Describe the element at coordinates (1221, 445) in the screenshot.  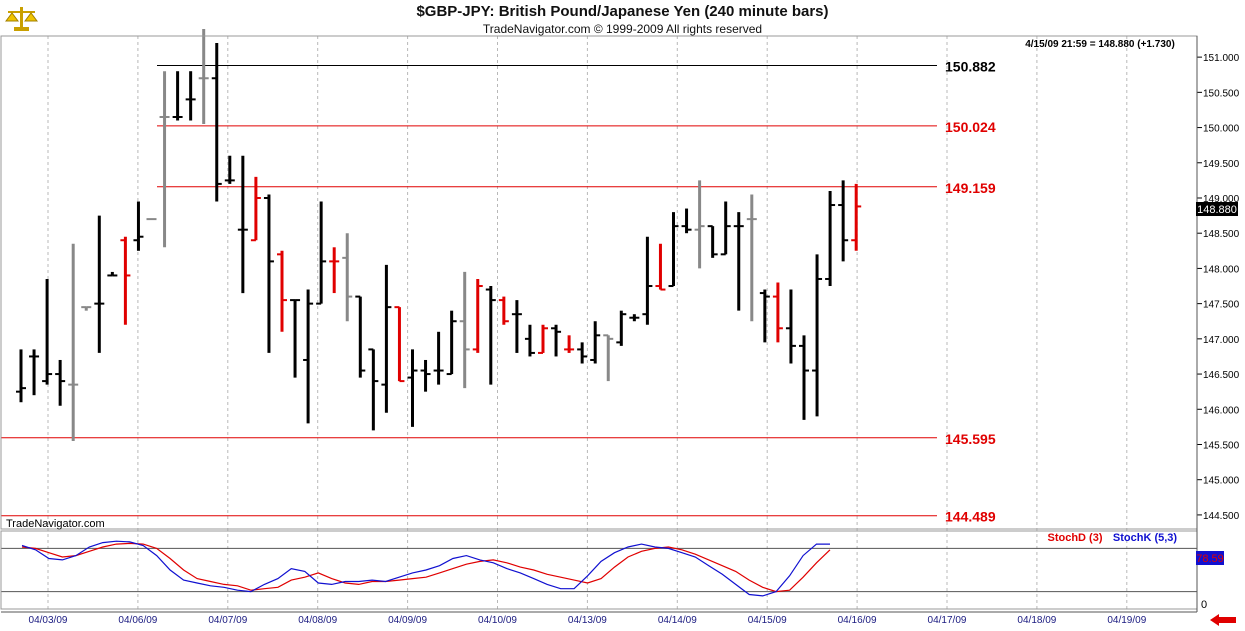
I see `price-tick-label: 145.500` at that location.